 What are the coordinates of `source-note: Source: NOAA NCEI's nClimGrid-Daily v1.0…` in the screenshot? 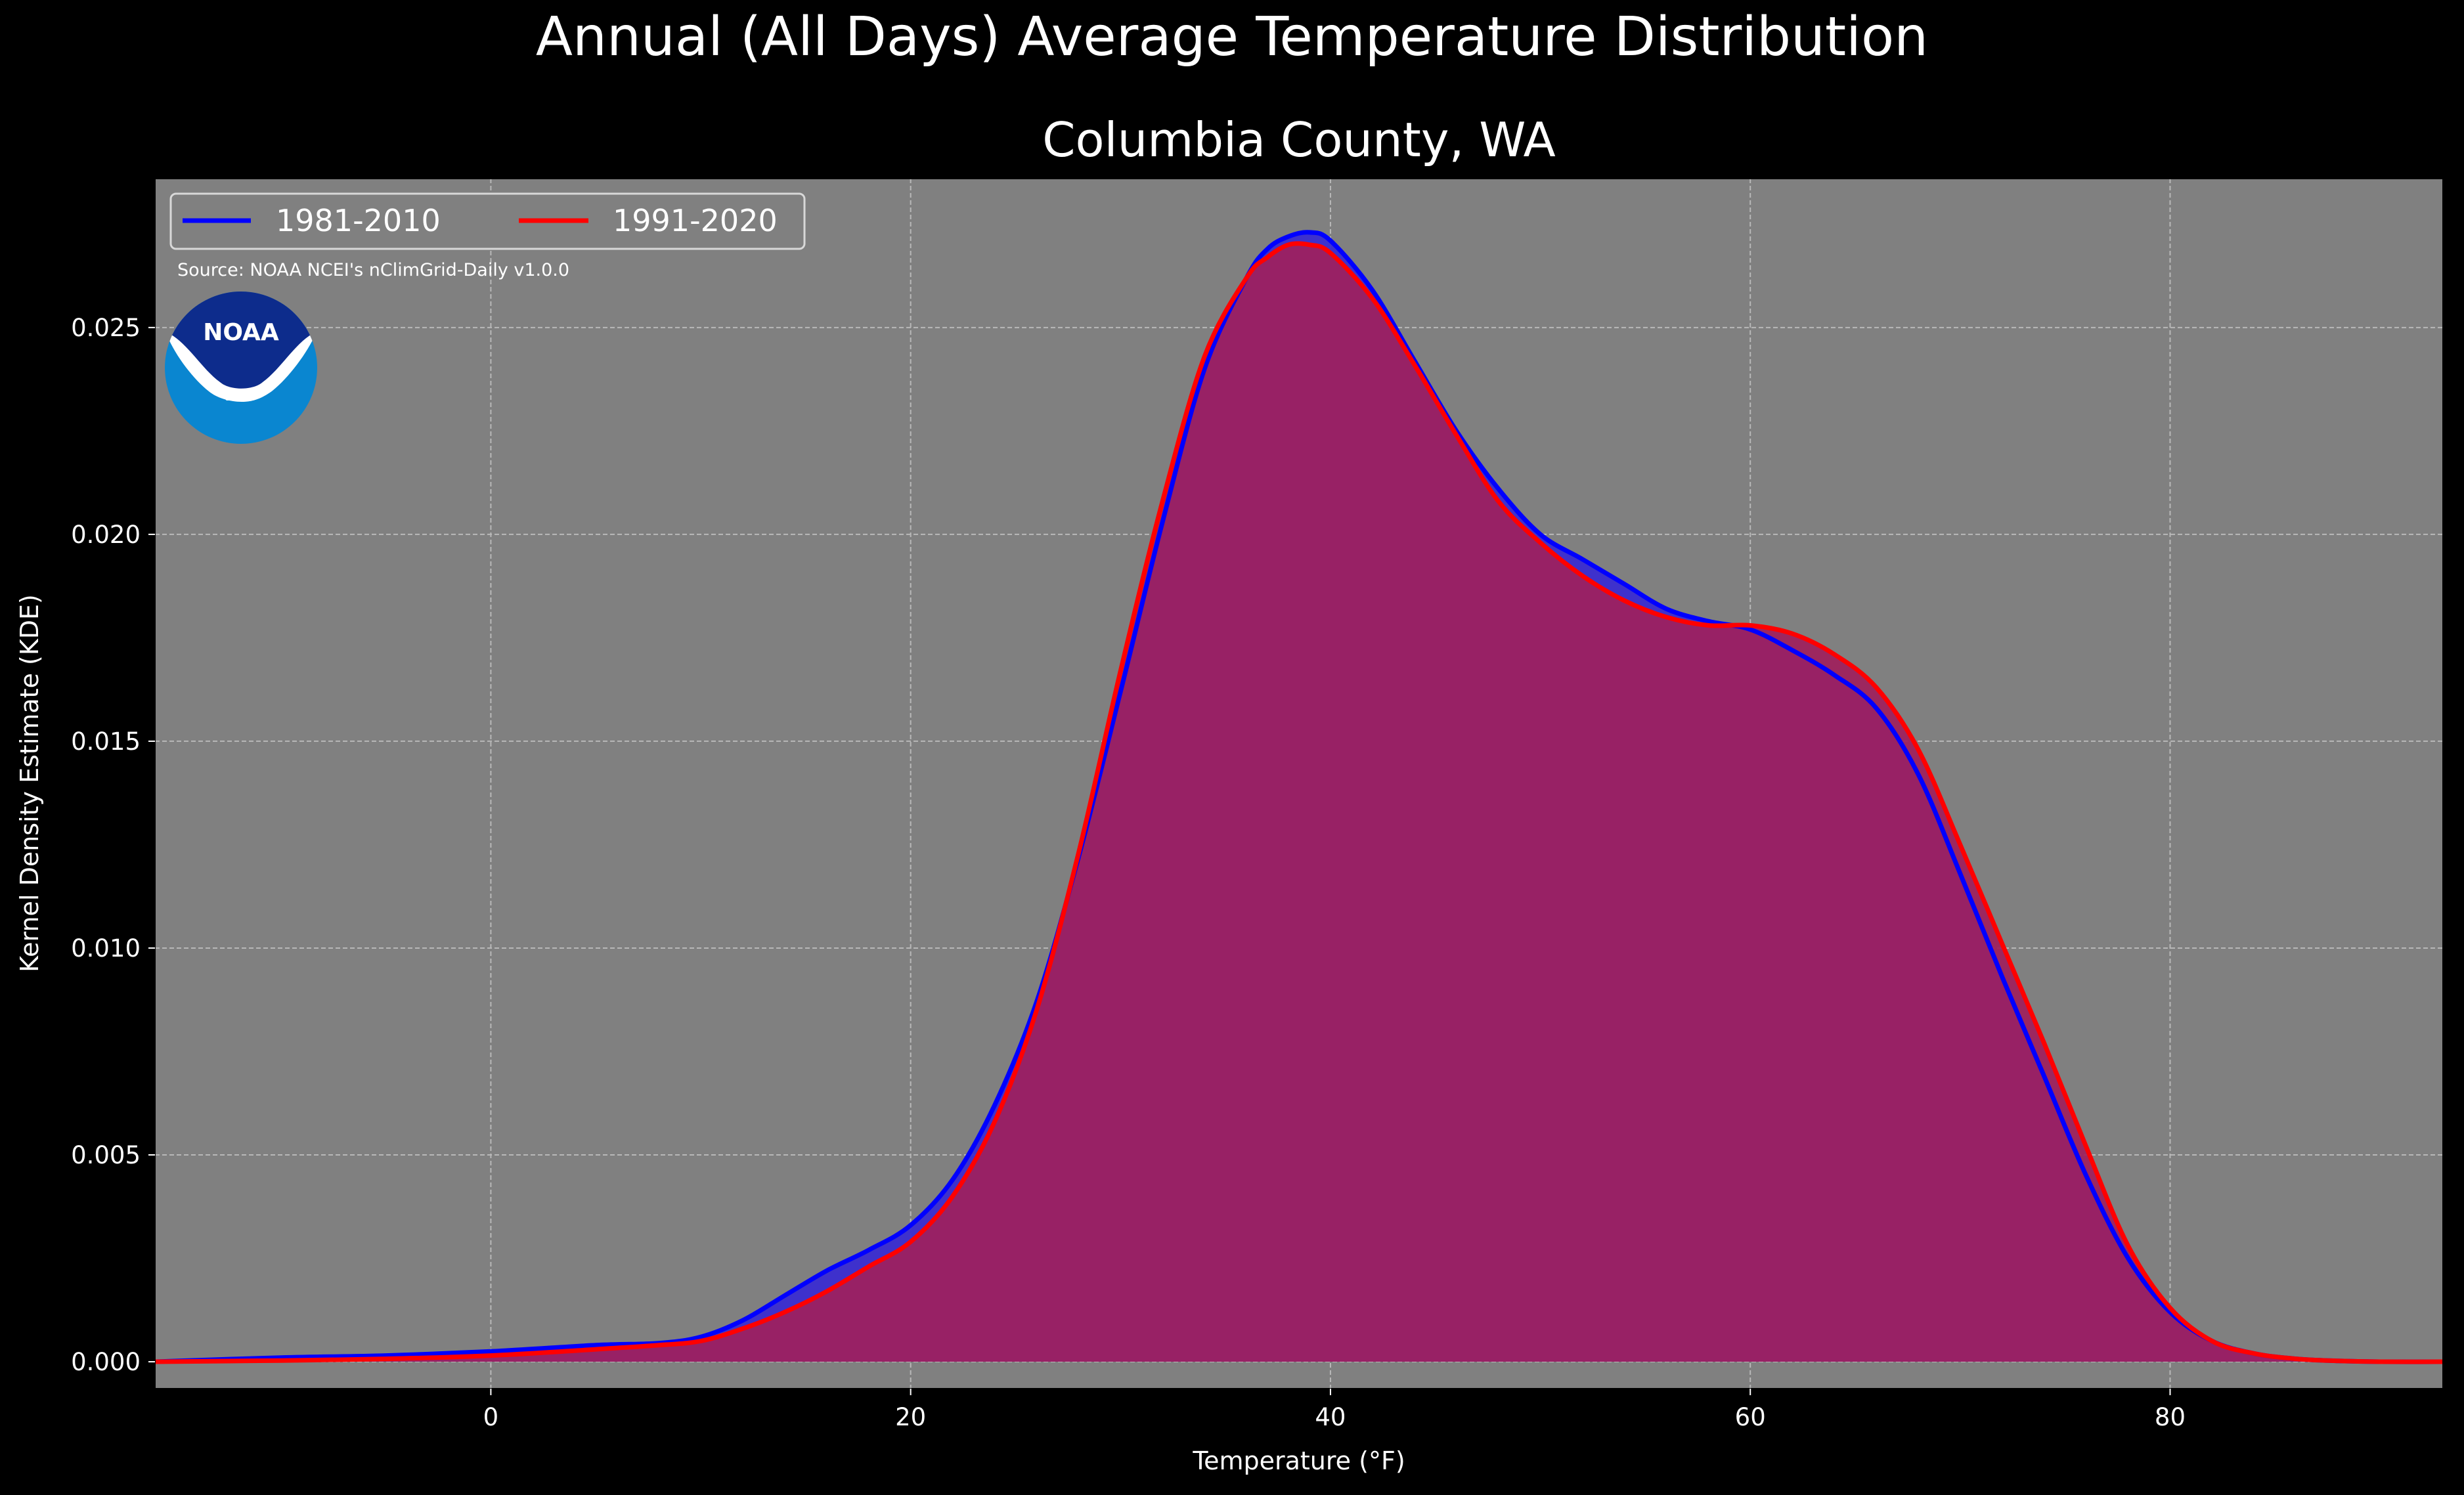 It's located at (373, 270).